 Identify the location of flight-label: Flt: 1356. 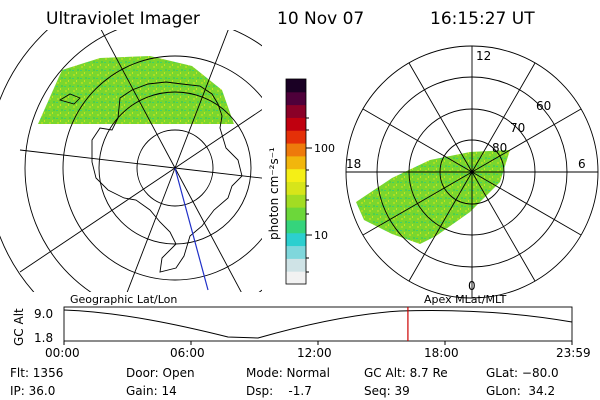
(37, 373).